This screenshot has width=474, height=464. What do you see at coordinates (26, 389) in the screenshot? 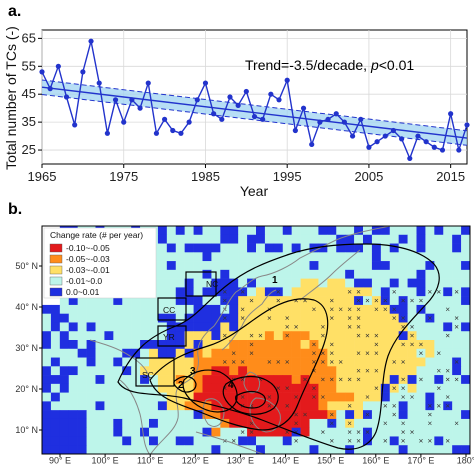
I see `map-y-tick-label: 20° N` at bounding box center [26, 389].